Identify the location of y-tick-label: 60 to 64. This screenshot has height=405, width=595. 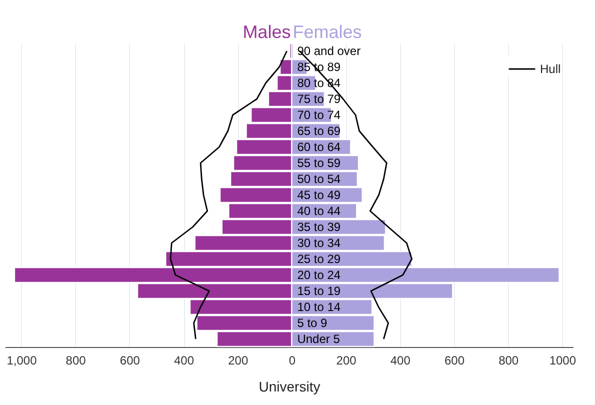
(319, 147).